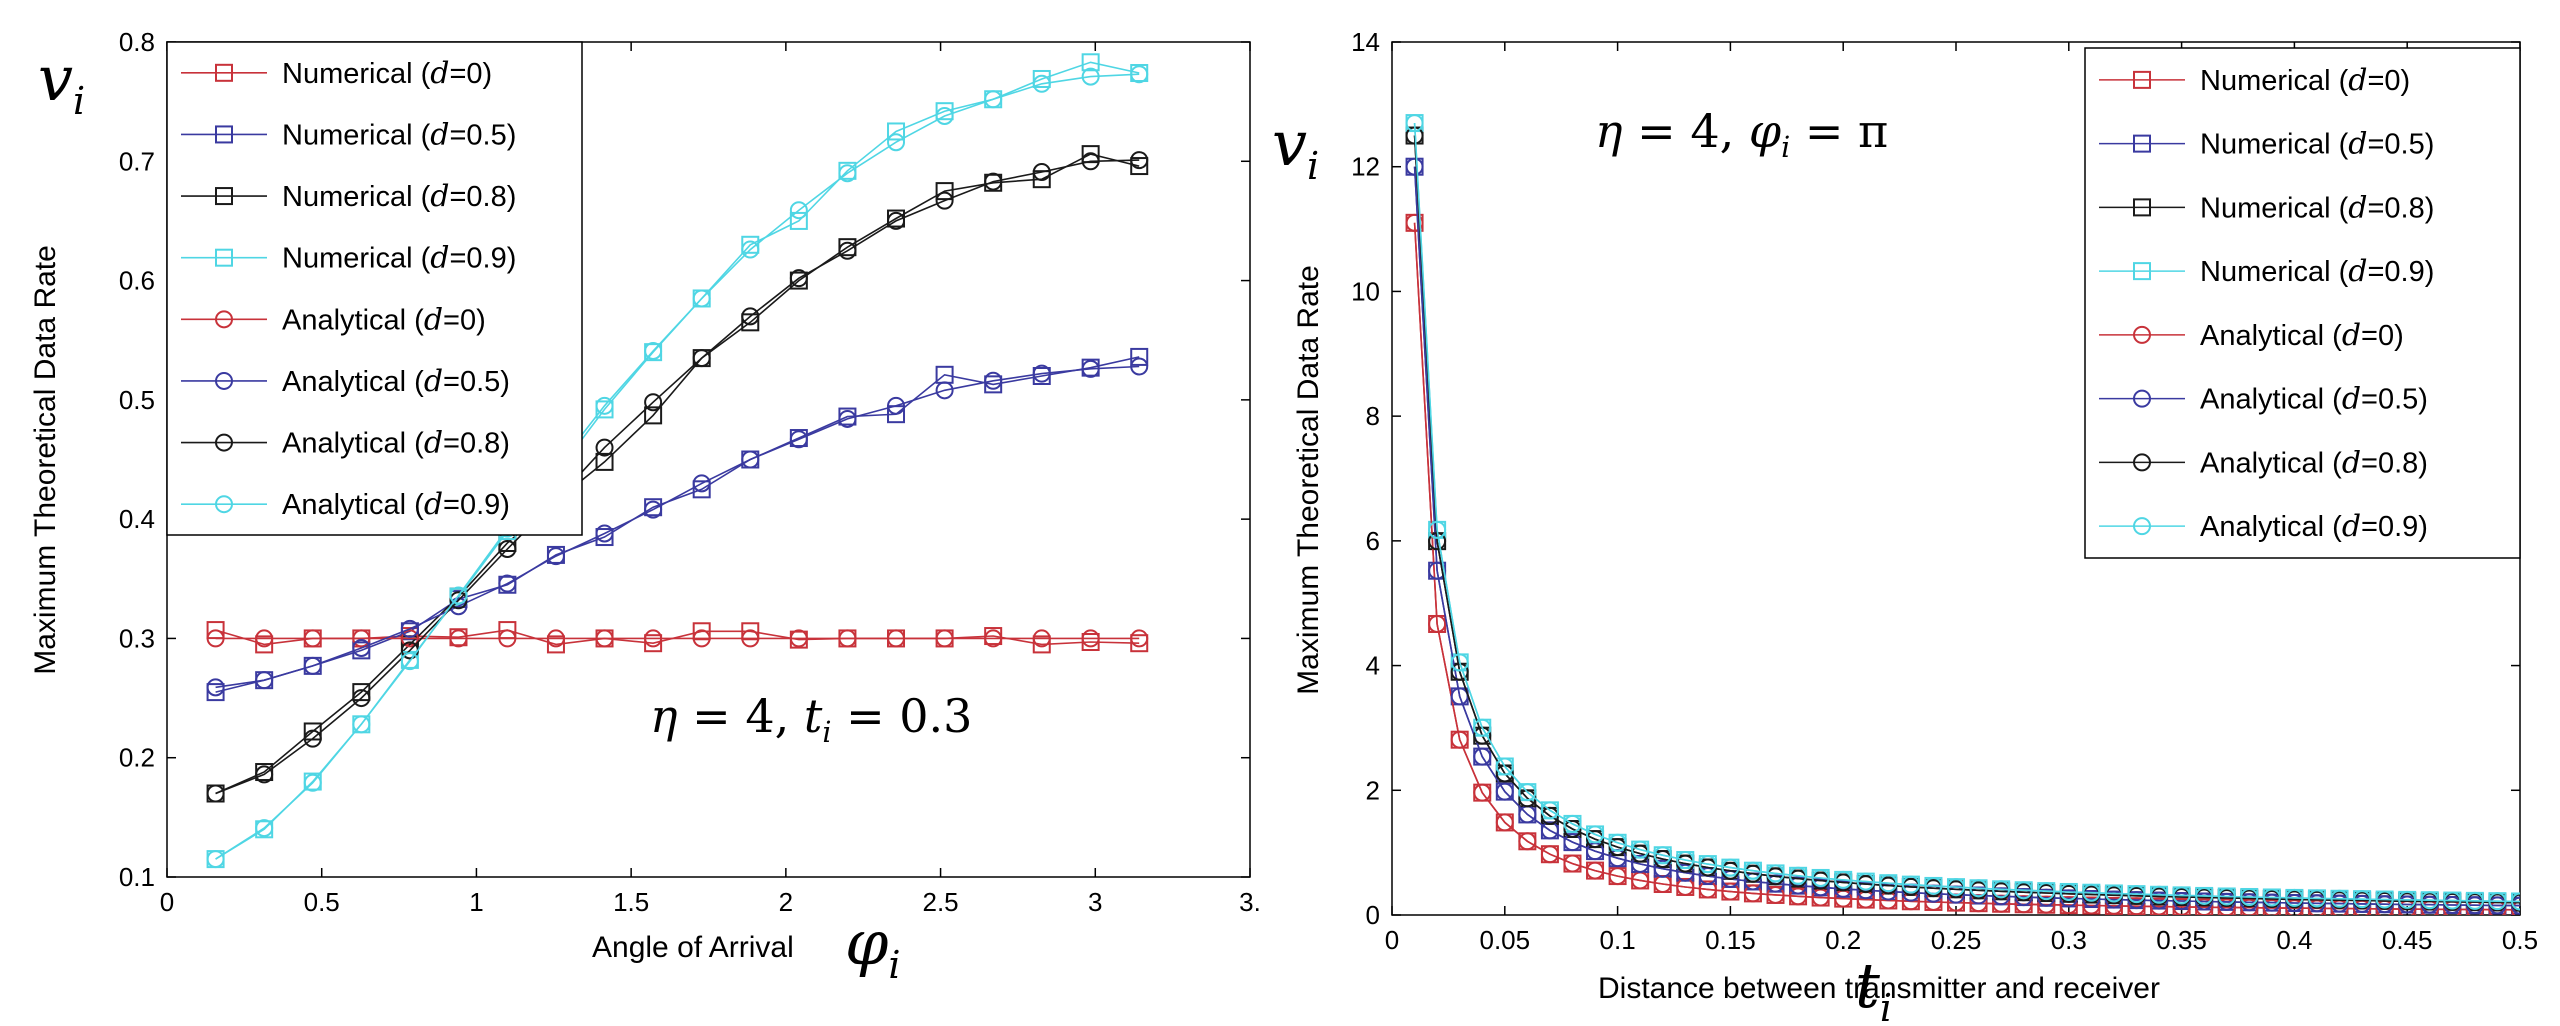 This screenshot has height=1026, width=2560. Describe the element at coordinates (2302, 335) in the screenshot. I see `legend-entry: Analytical (d=0)` at that location.